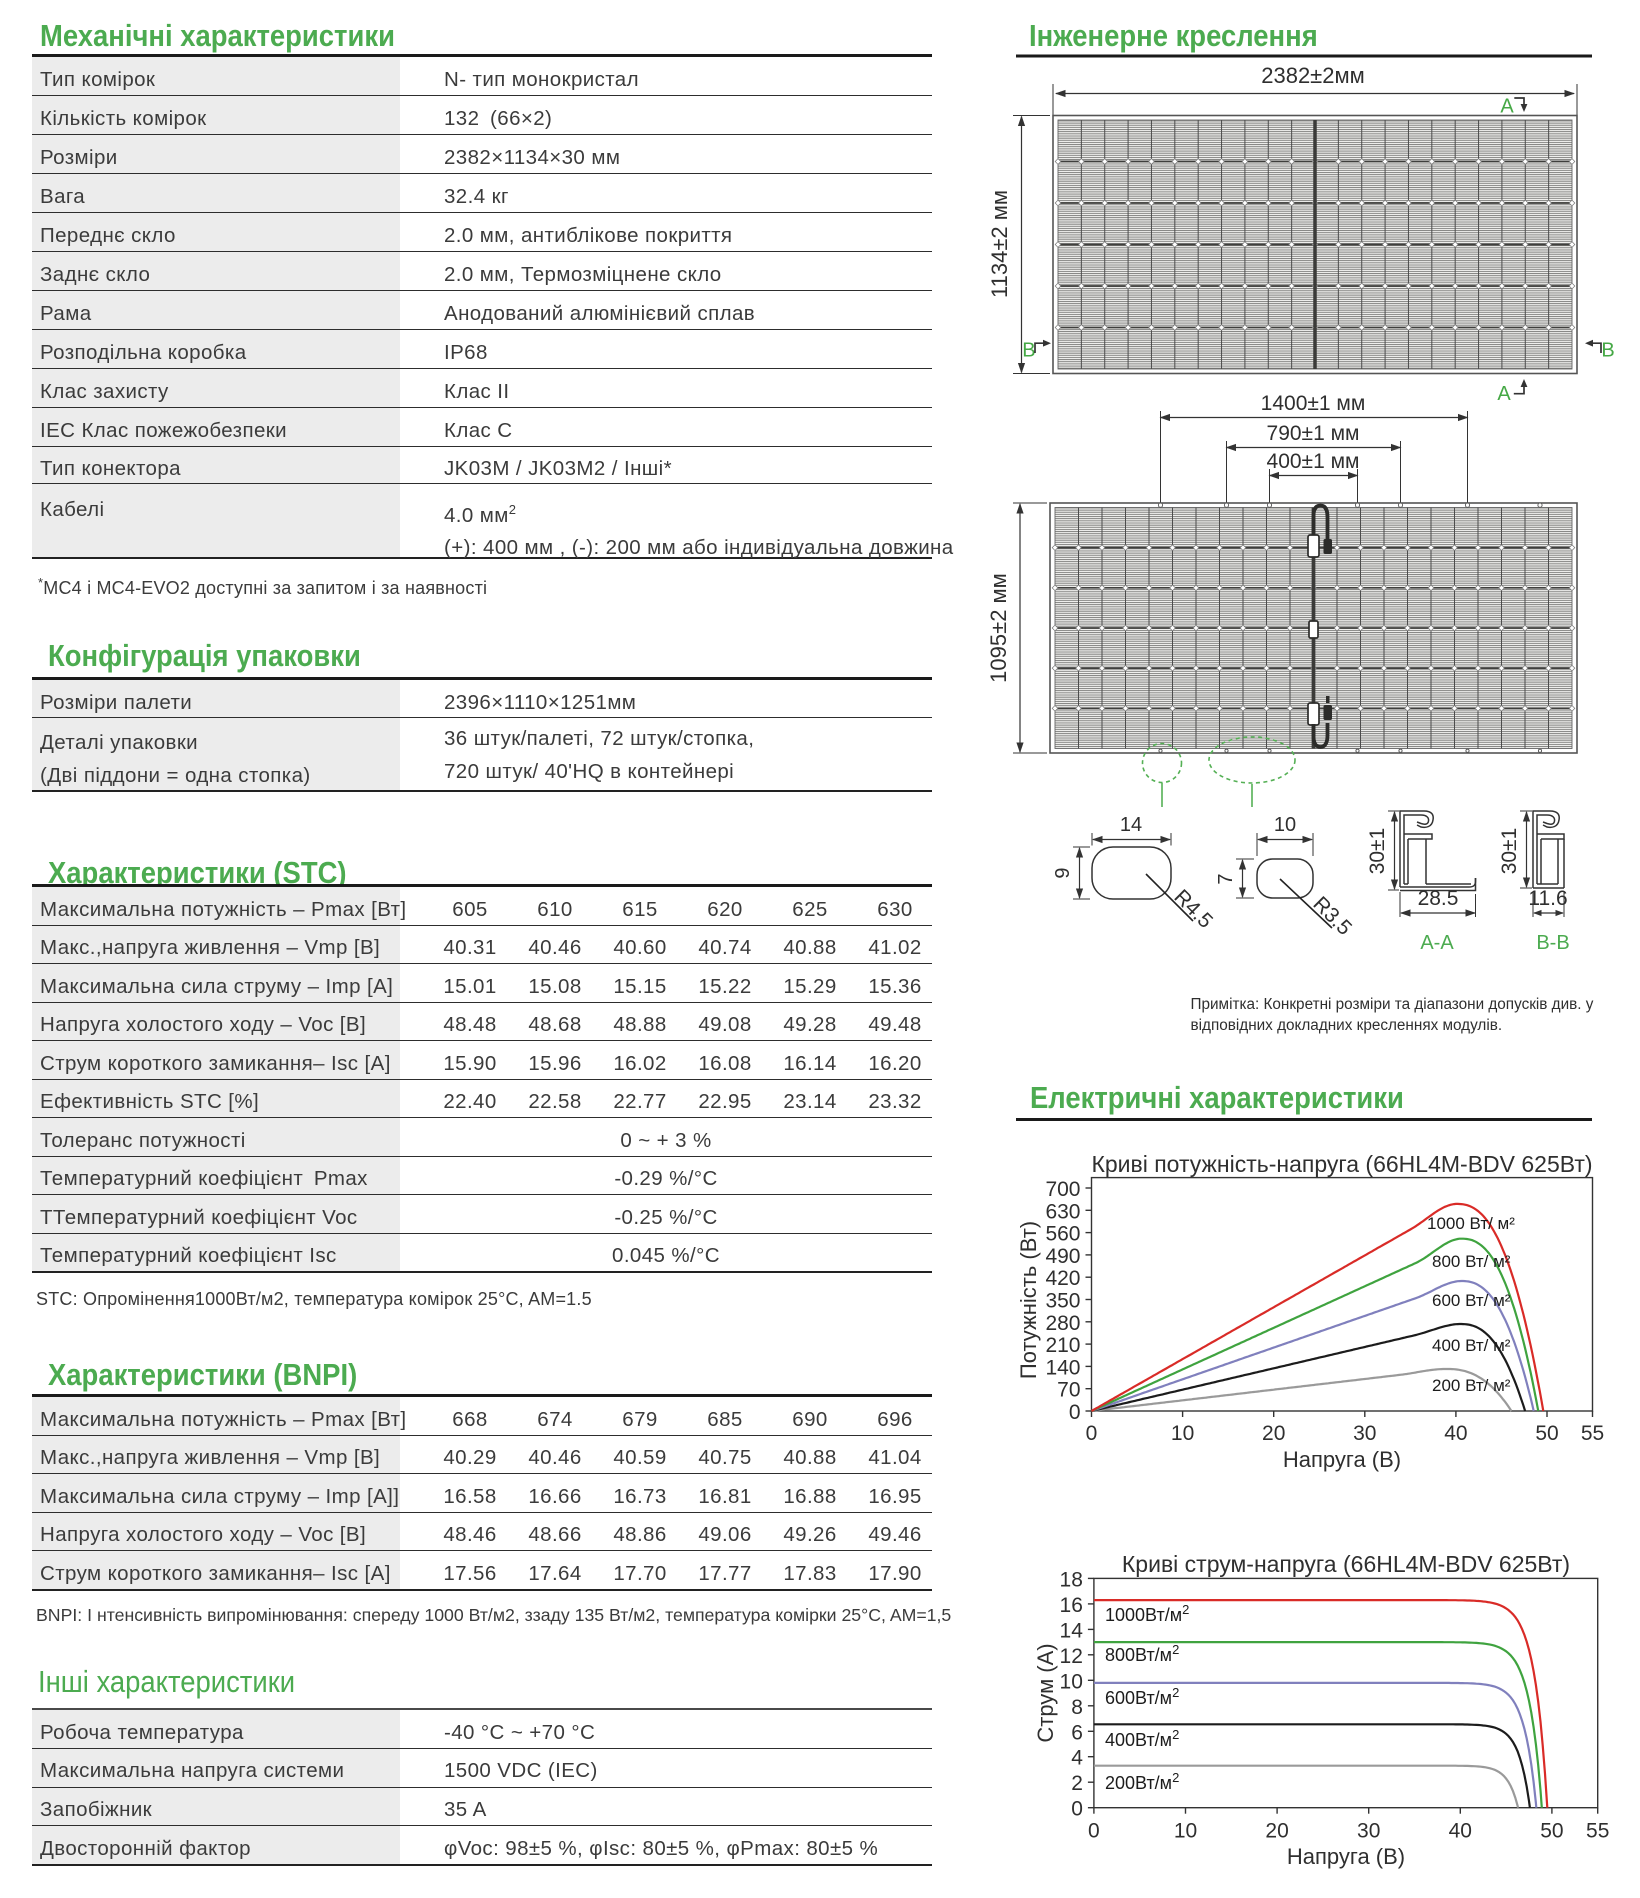 Image resolution: width=1640 pixels, height=1898 pixels. What do you see at coordinates (1547, 898) in the screenshot?
I see `svg-text: 11.6` at bounding box center [1547, 898].